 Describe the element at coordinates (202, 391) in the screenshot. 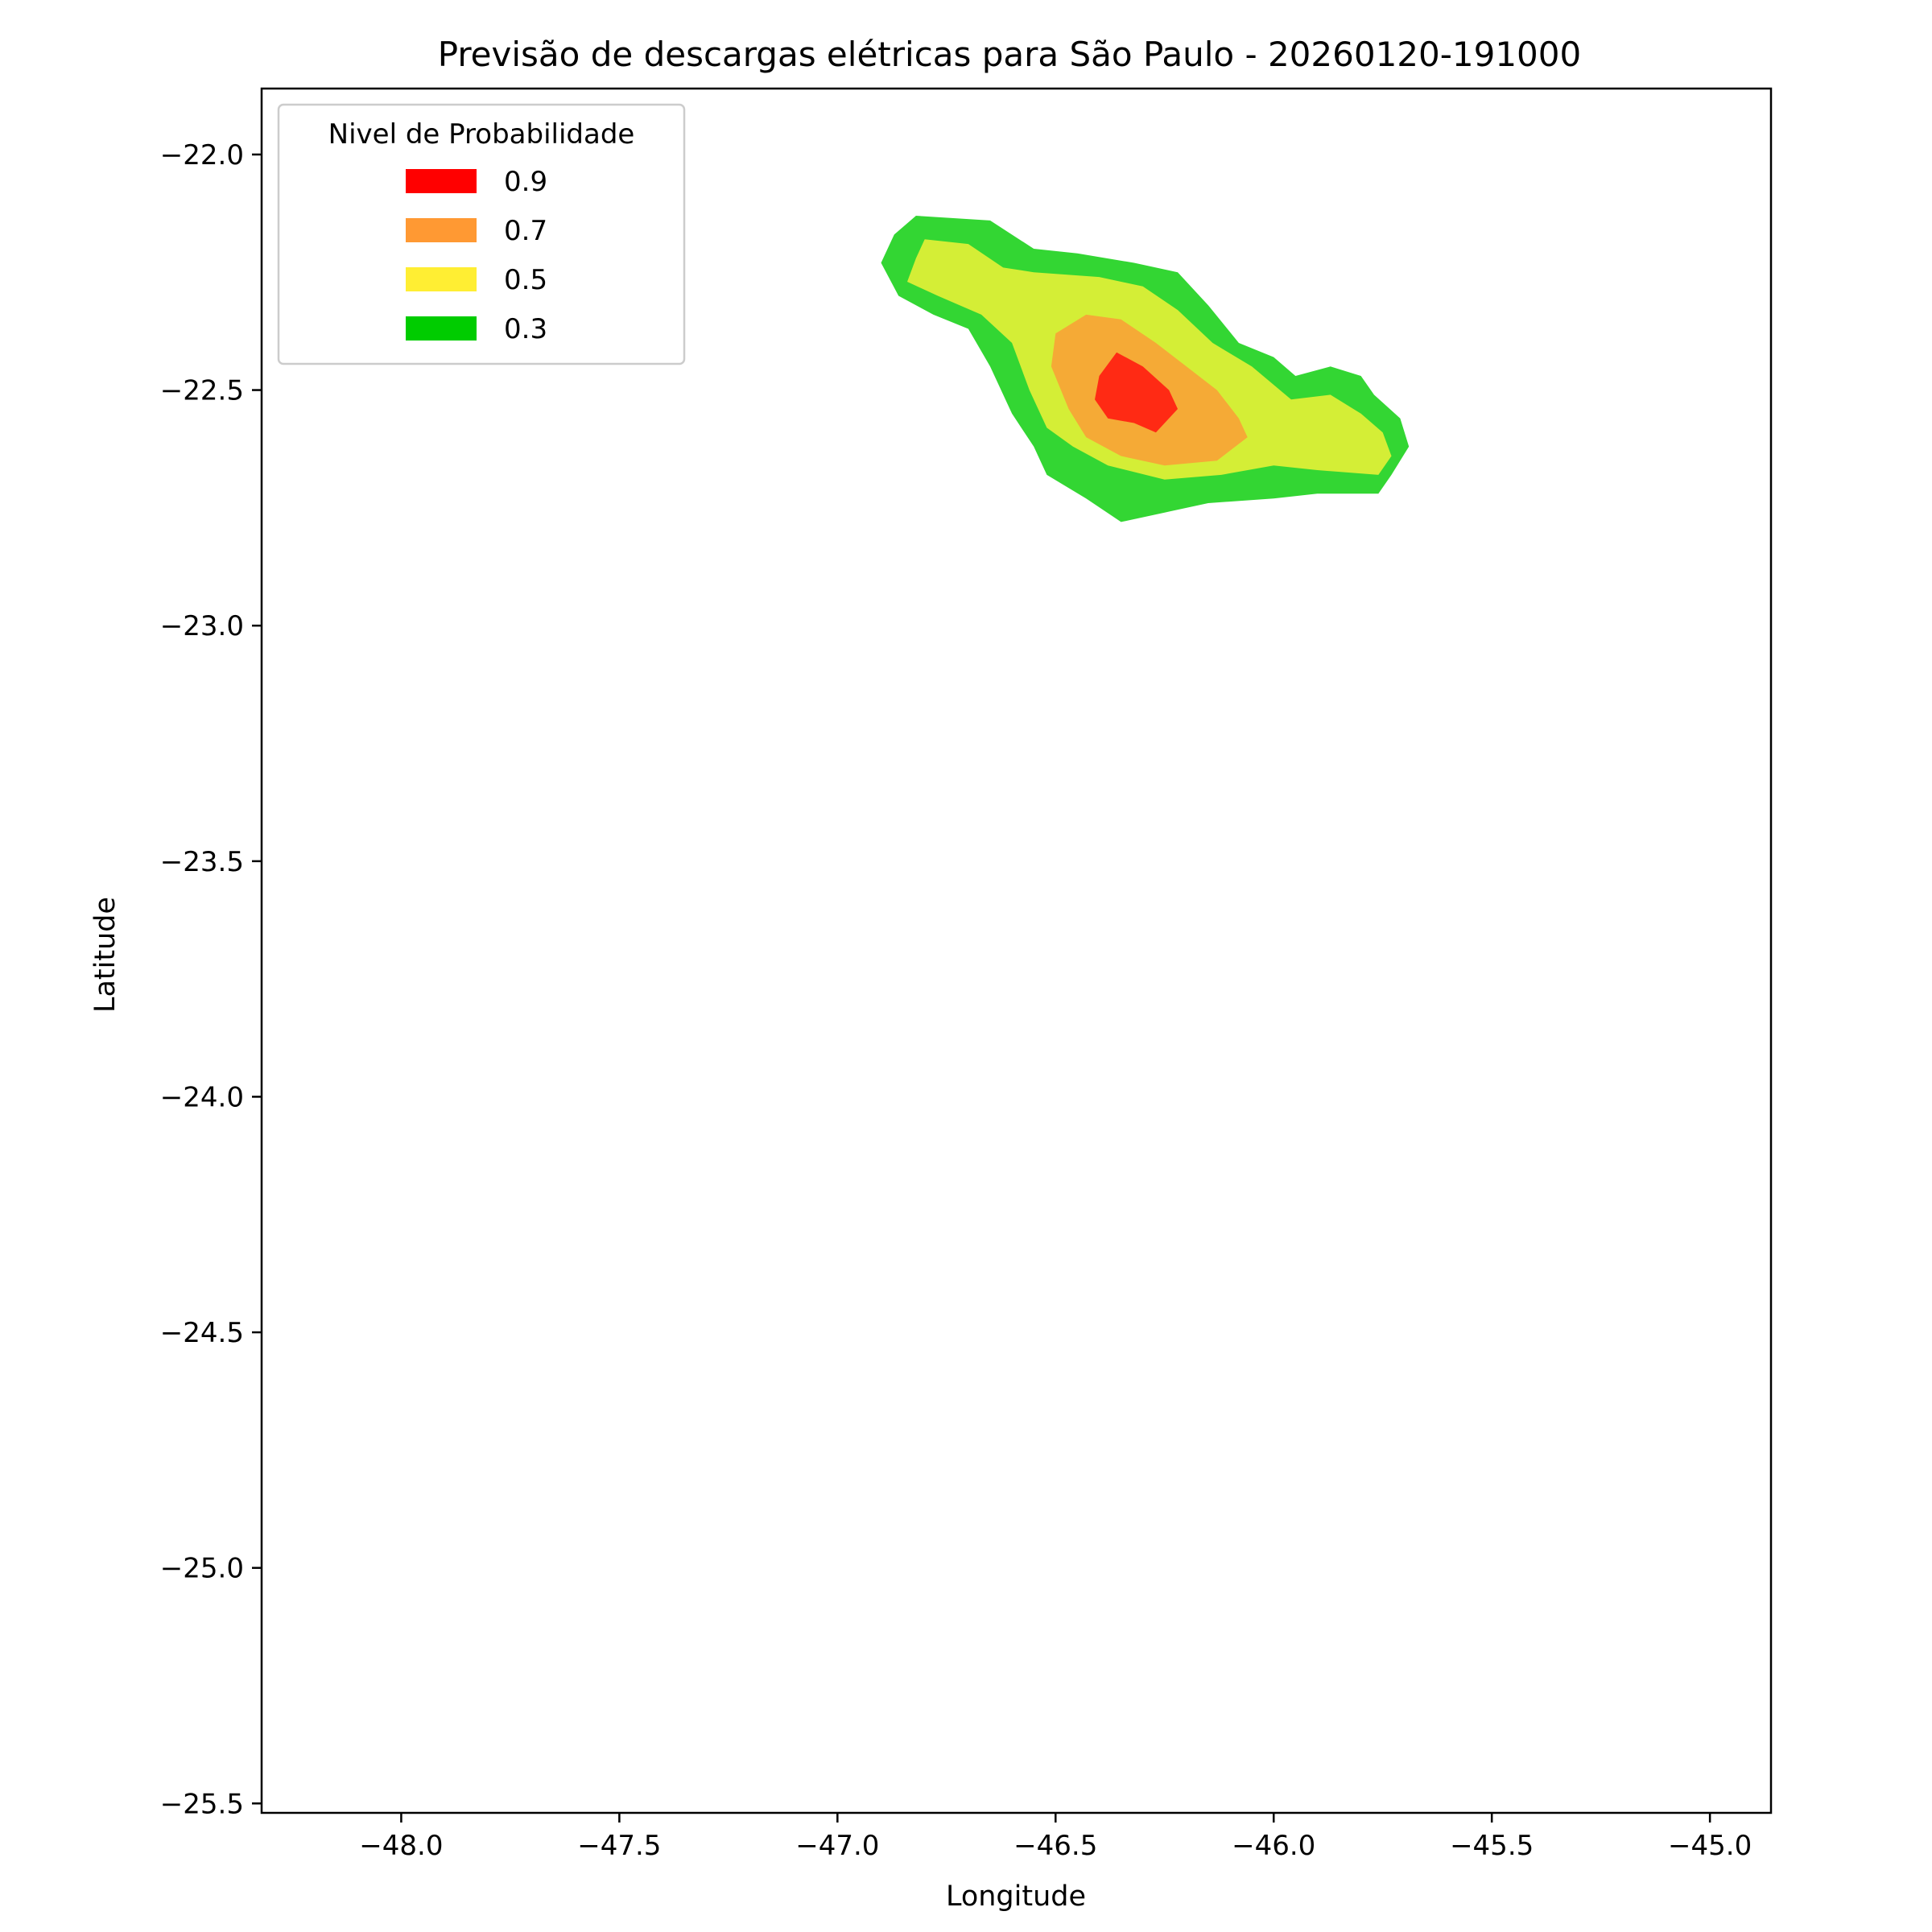

I see `y-tick-label: −22.5` at that location.